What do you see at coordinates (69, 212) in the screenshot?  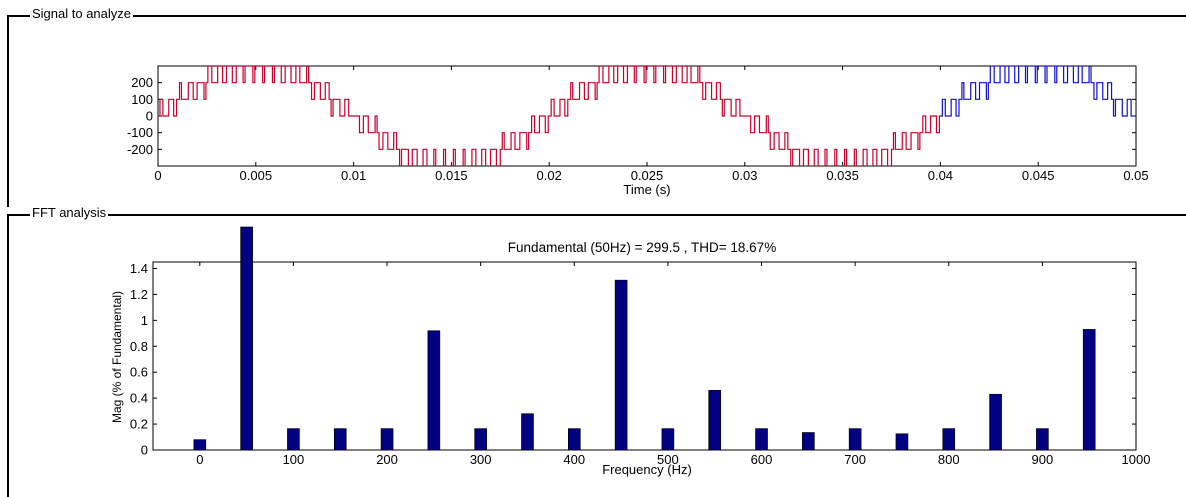 I see `fft-panel-title: FFT analysis` at bounding box center [69, 212].